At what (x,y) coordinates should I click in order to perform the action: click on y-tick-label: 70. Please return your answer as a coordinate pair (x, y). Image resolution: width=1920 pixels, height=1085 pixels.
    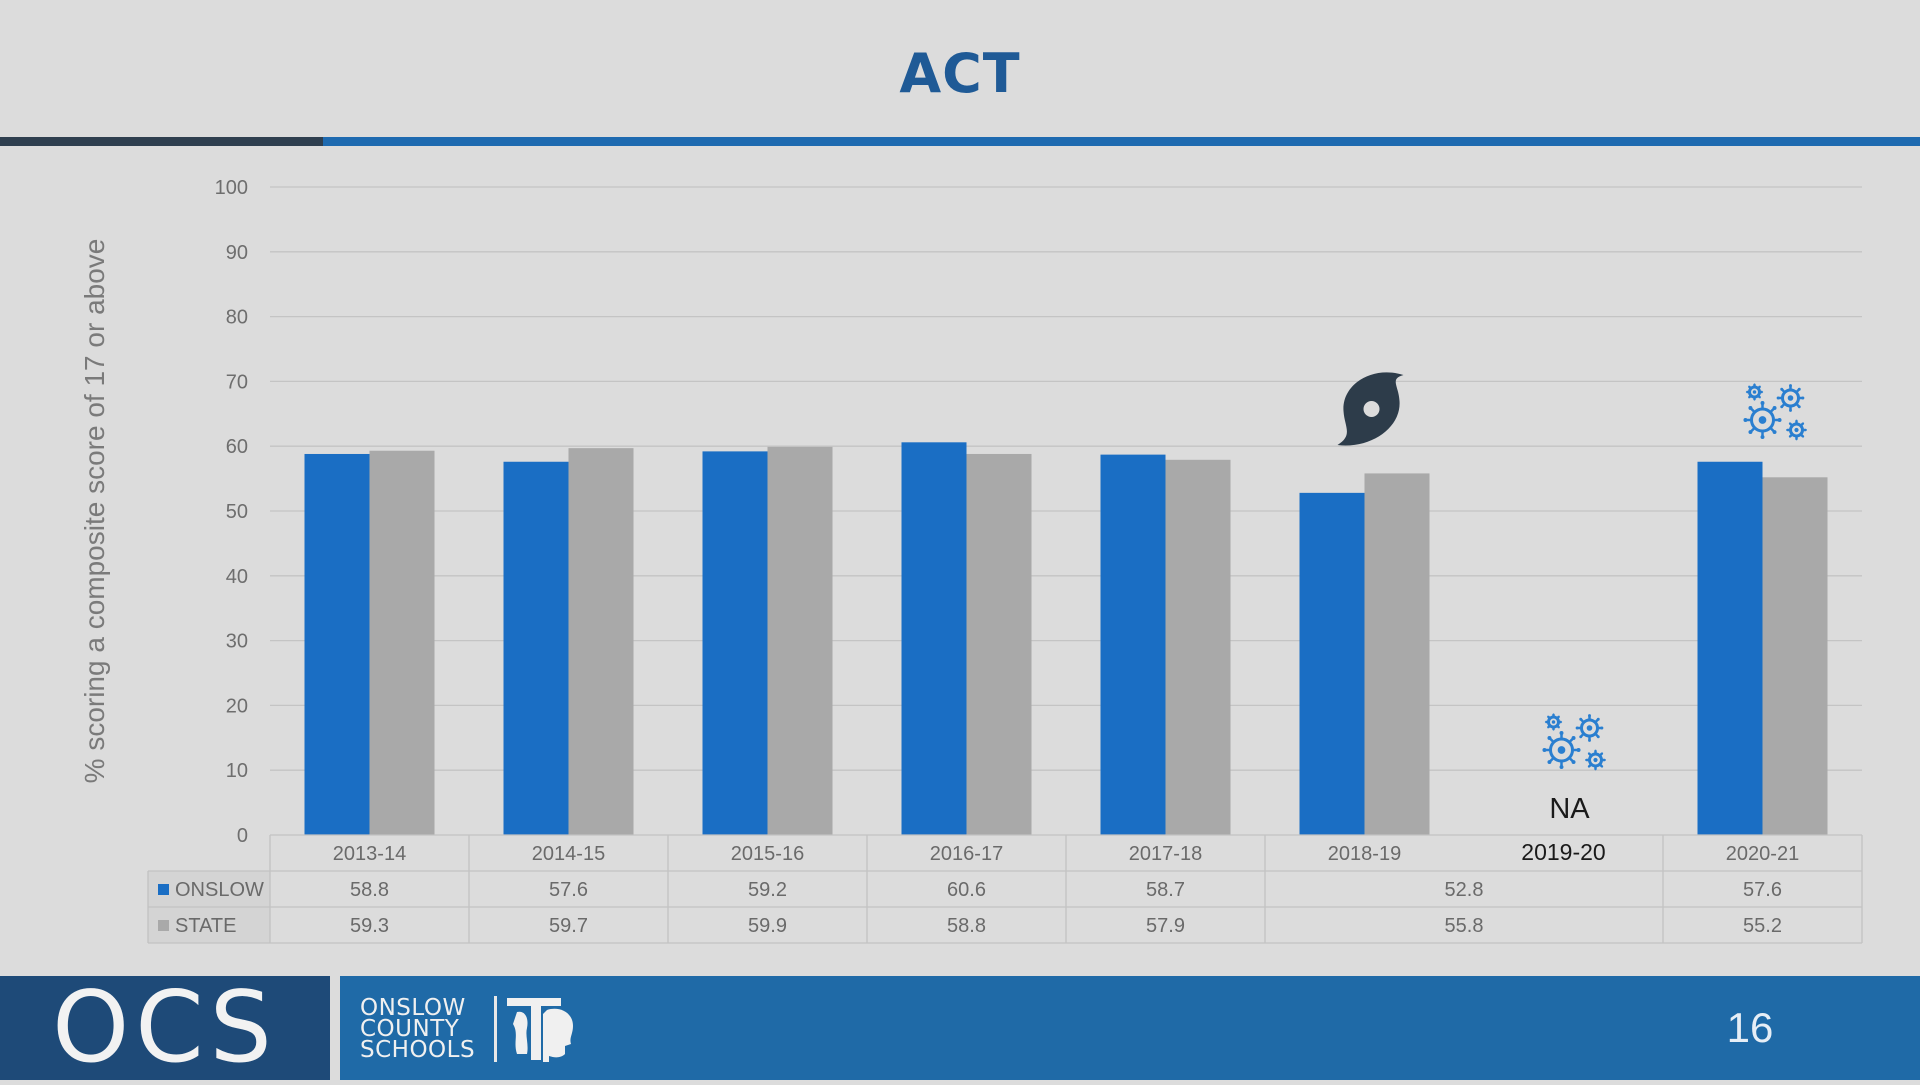
    Looking at the image, I should click on (237, 382).